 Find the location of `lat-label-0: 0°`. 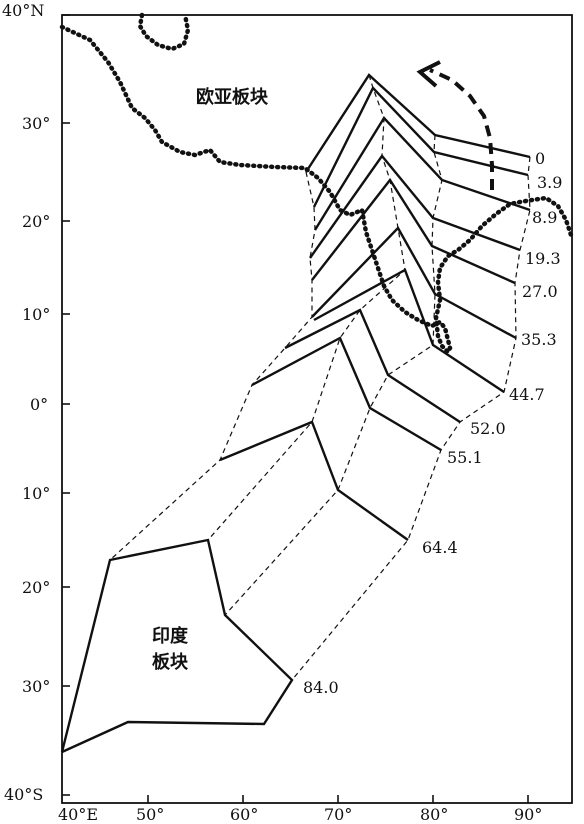

lat-label-0: 0° is located at coordinates (39, 404).